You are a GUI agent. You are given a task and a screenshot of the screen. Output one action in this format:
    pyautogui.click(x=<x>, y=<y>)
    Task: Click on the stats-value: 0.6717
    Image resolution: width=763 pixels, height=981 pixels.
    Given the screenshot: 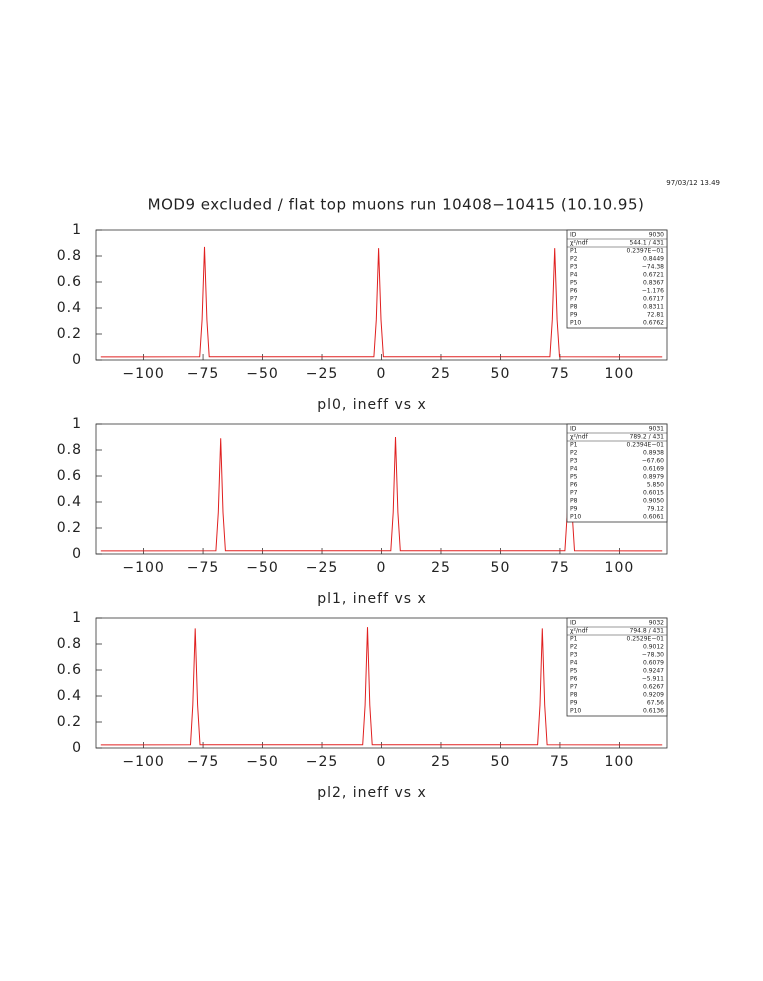 What is the action you would take?
    pyautogui.click(x=653, y=299)
    